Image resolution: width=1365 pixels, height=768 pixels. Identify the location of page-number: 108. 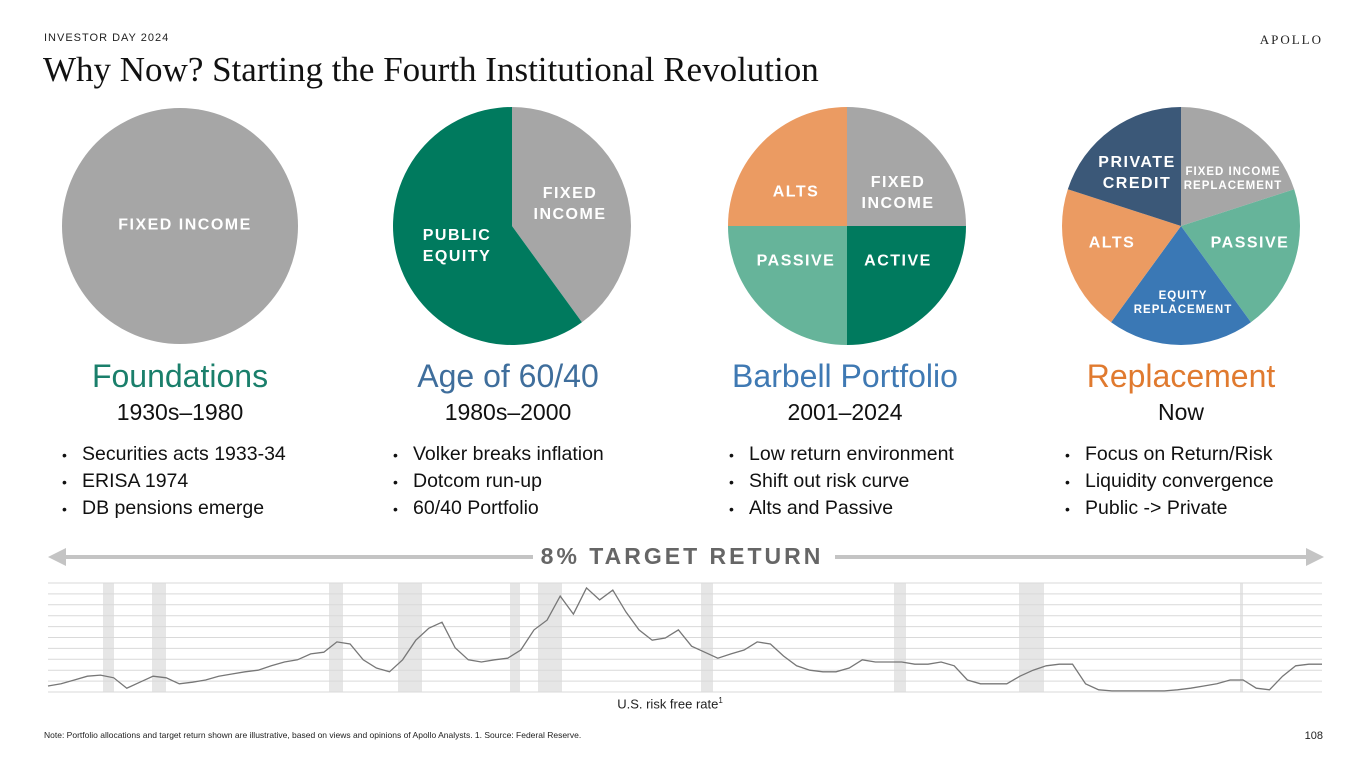
(1313, 736).